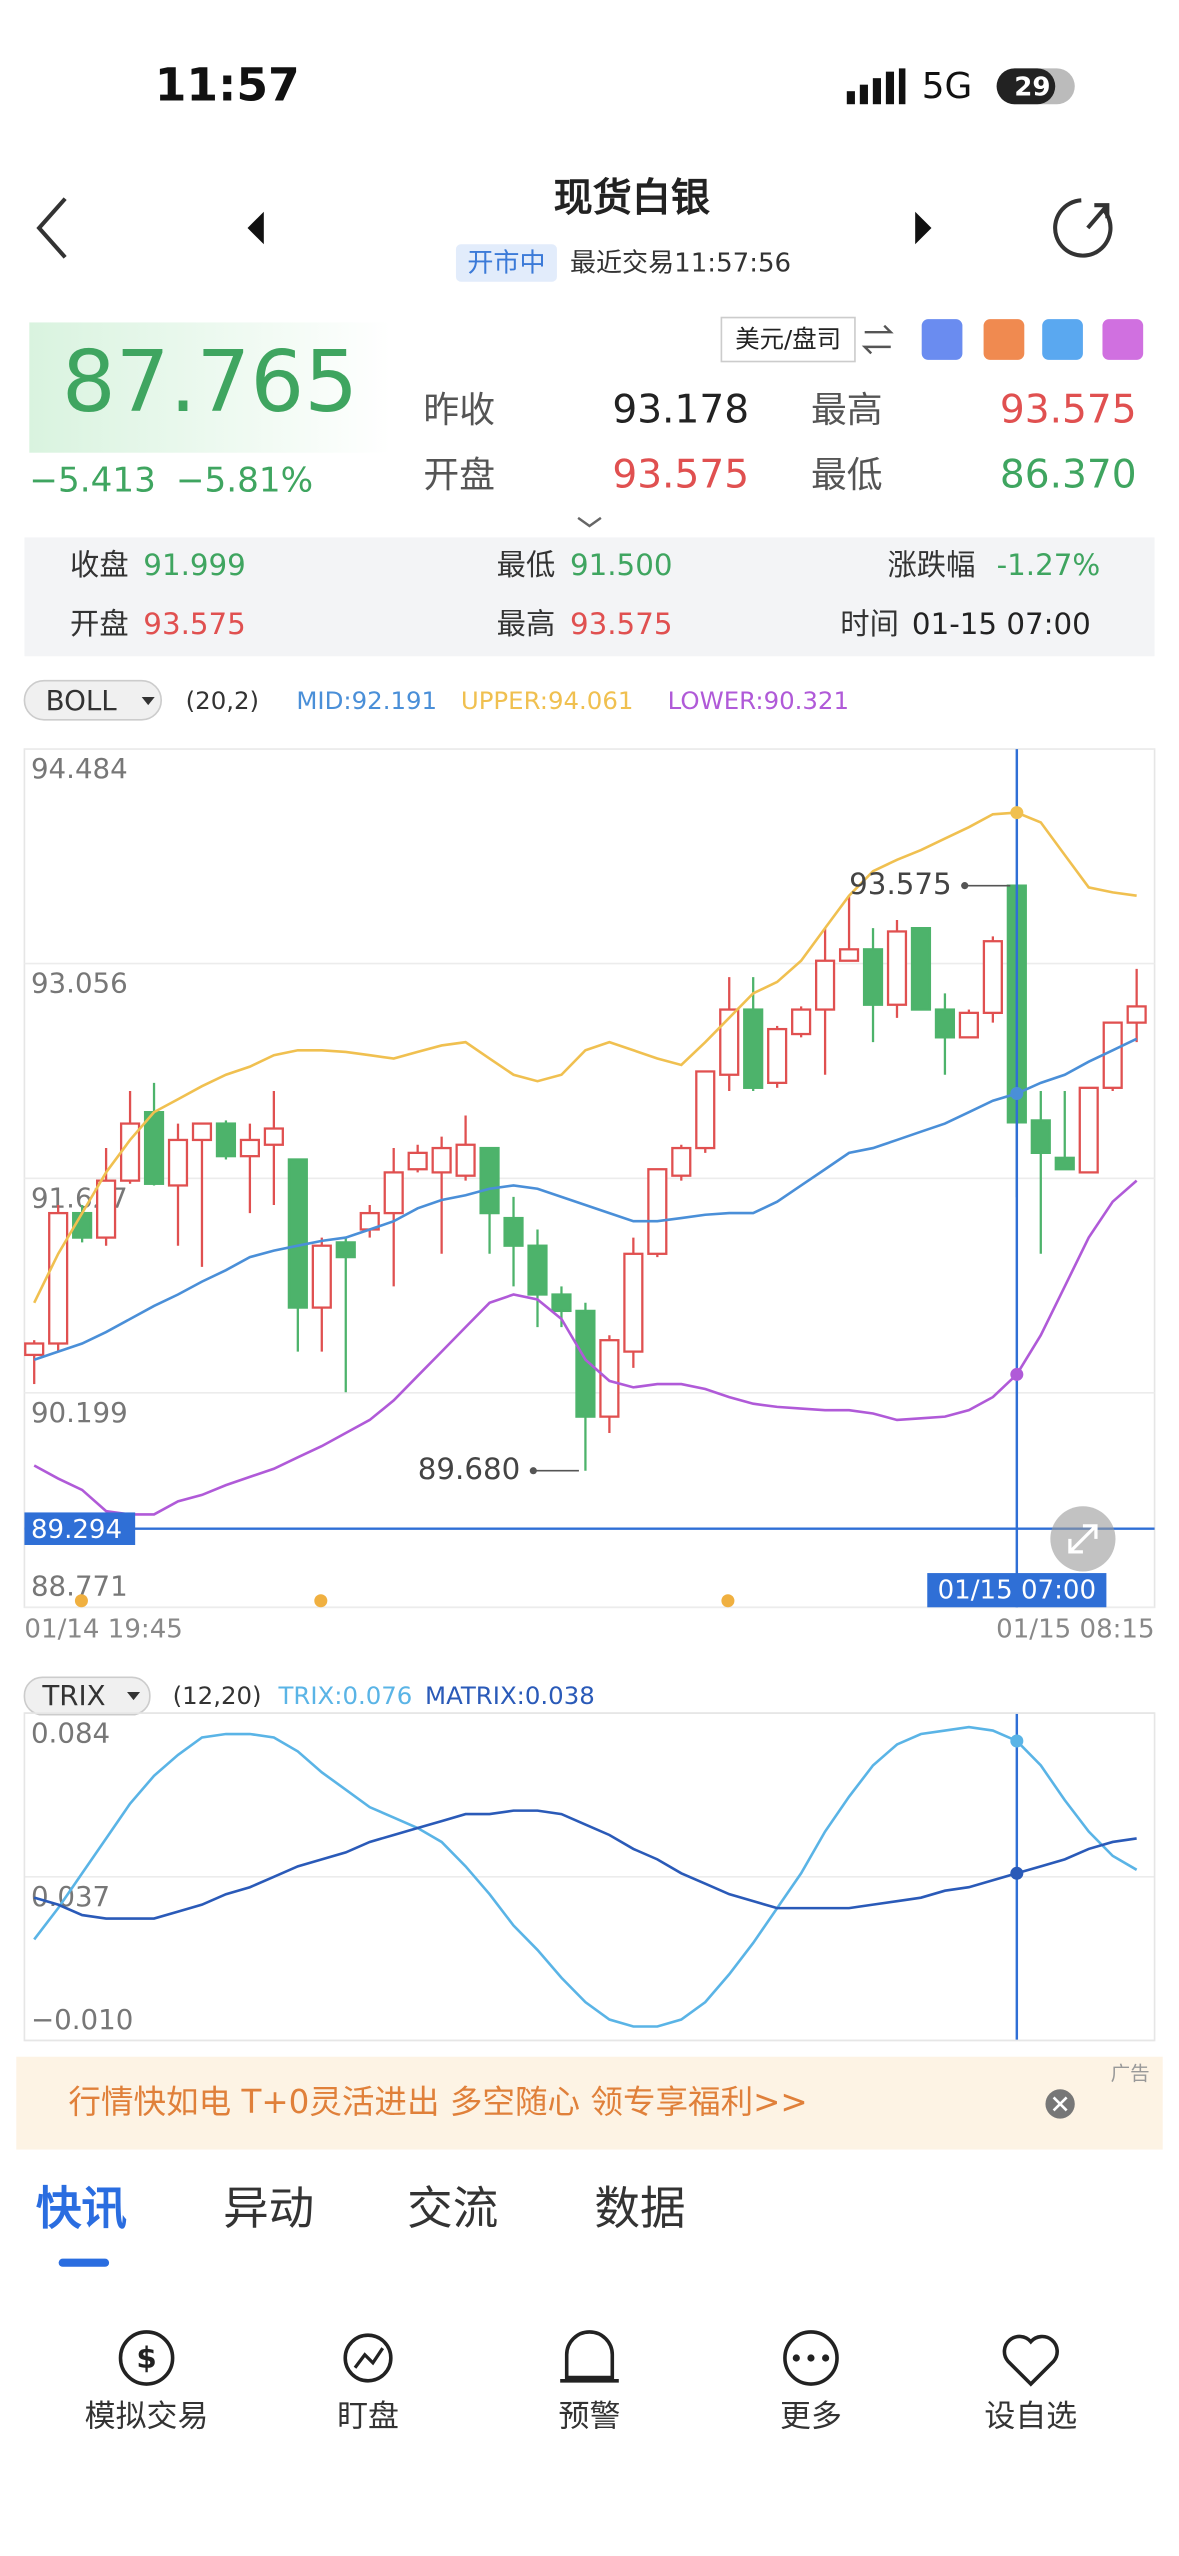  I want to click on crosshair-y-box, so click(80, 1528).